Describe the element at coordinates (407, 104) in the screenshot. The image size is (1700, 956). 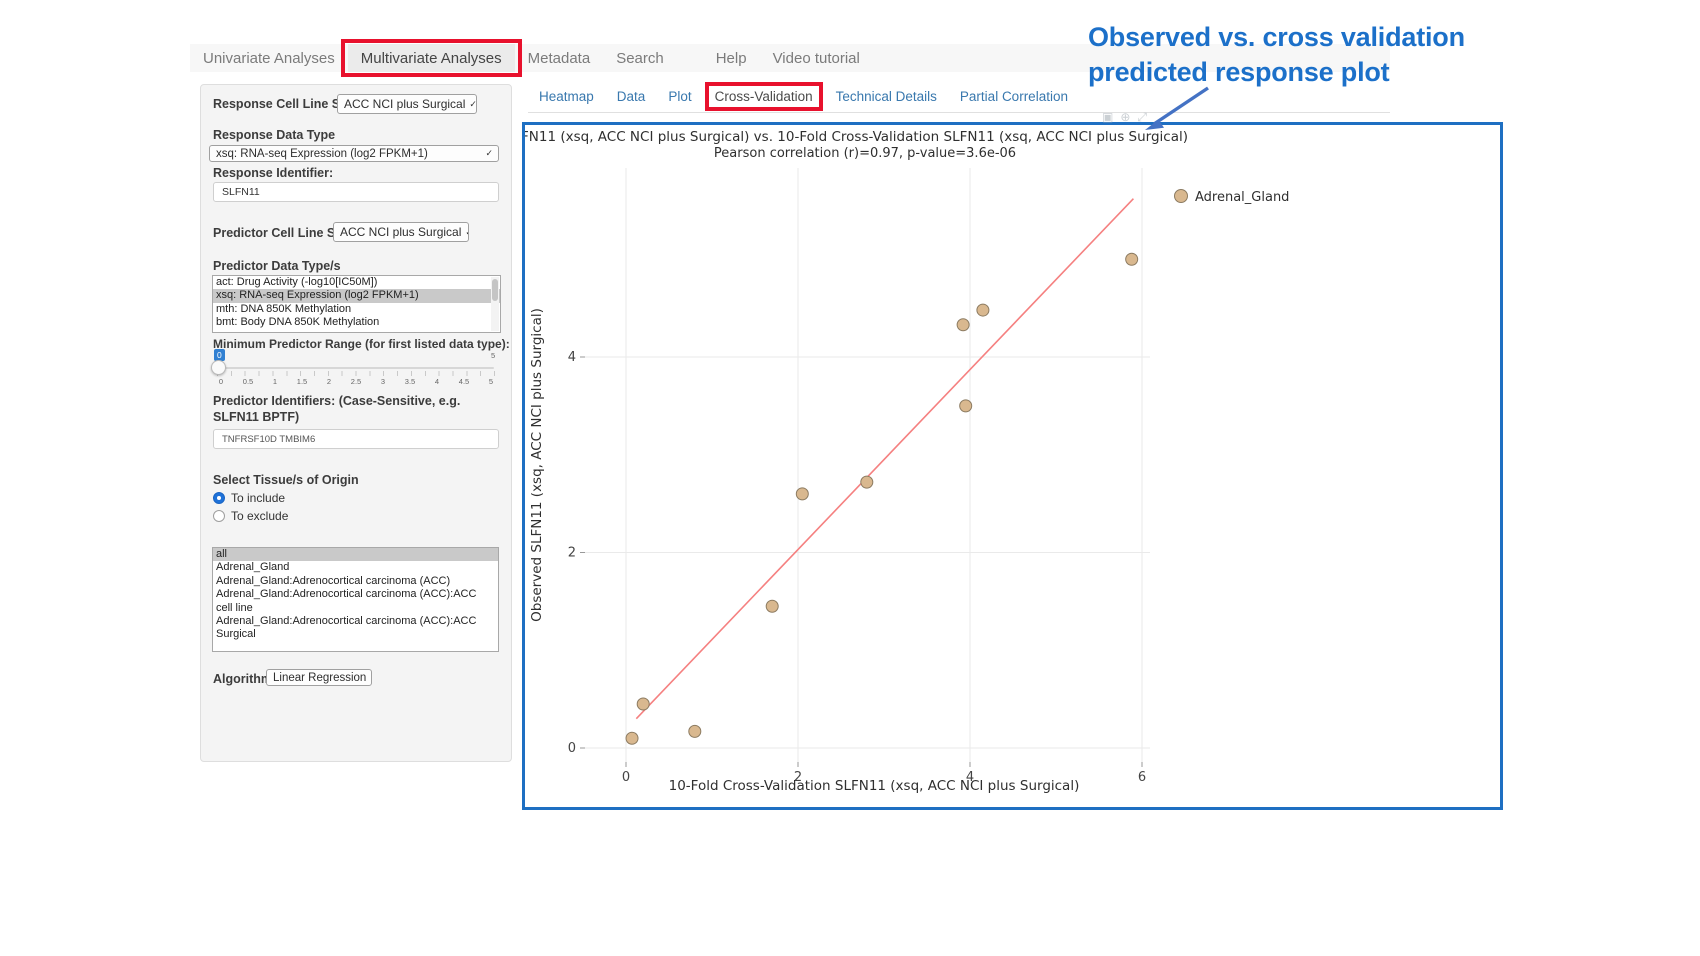
I see `response-cell-line-set-select: ACC NCI plus Surgical ✓︎` at that location.